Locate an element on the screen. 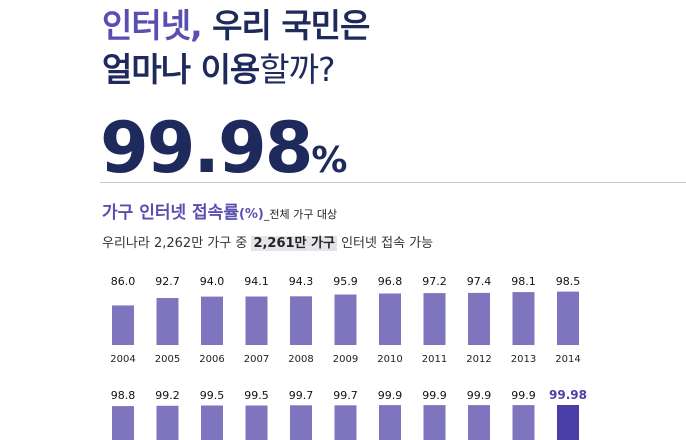  year-label: 2012 is located at coordinates (478, 359).